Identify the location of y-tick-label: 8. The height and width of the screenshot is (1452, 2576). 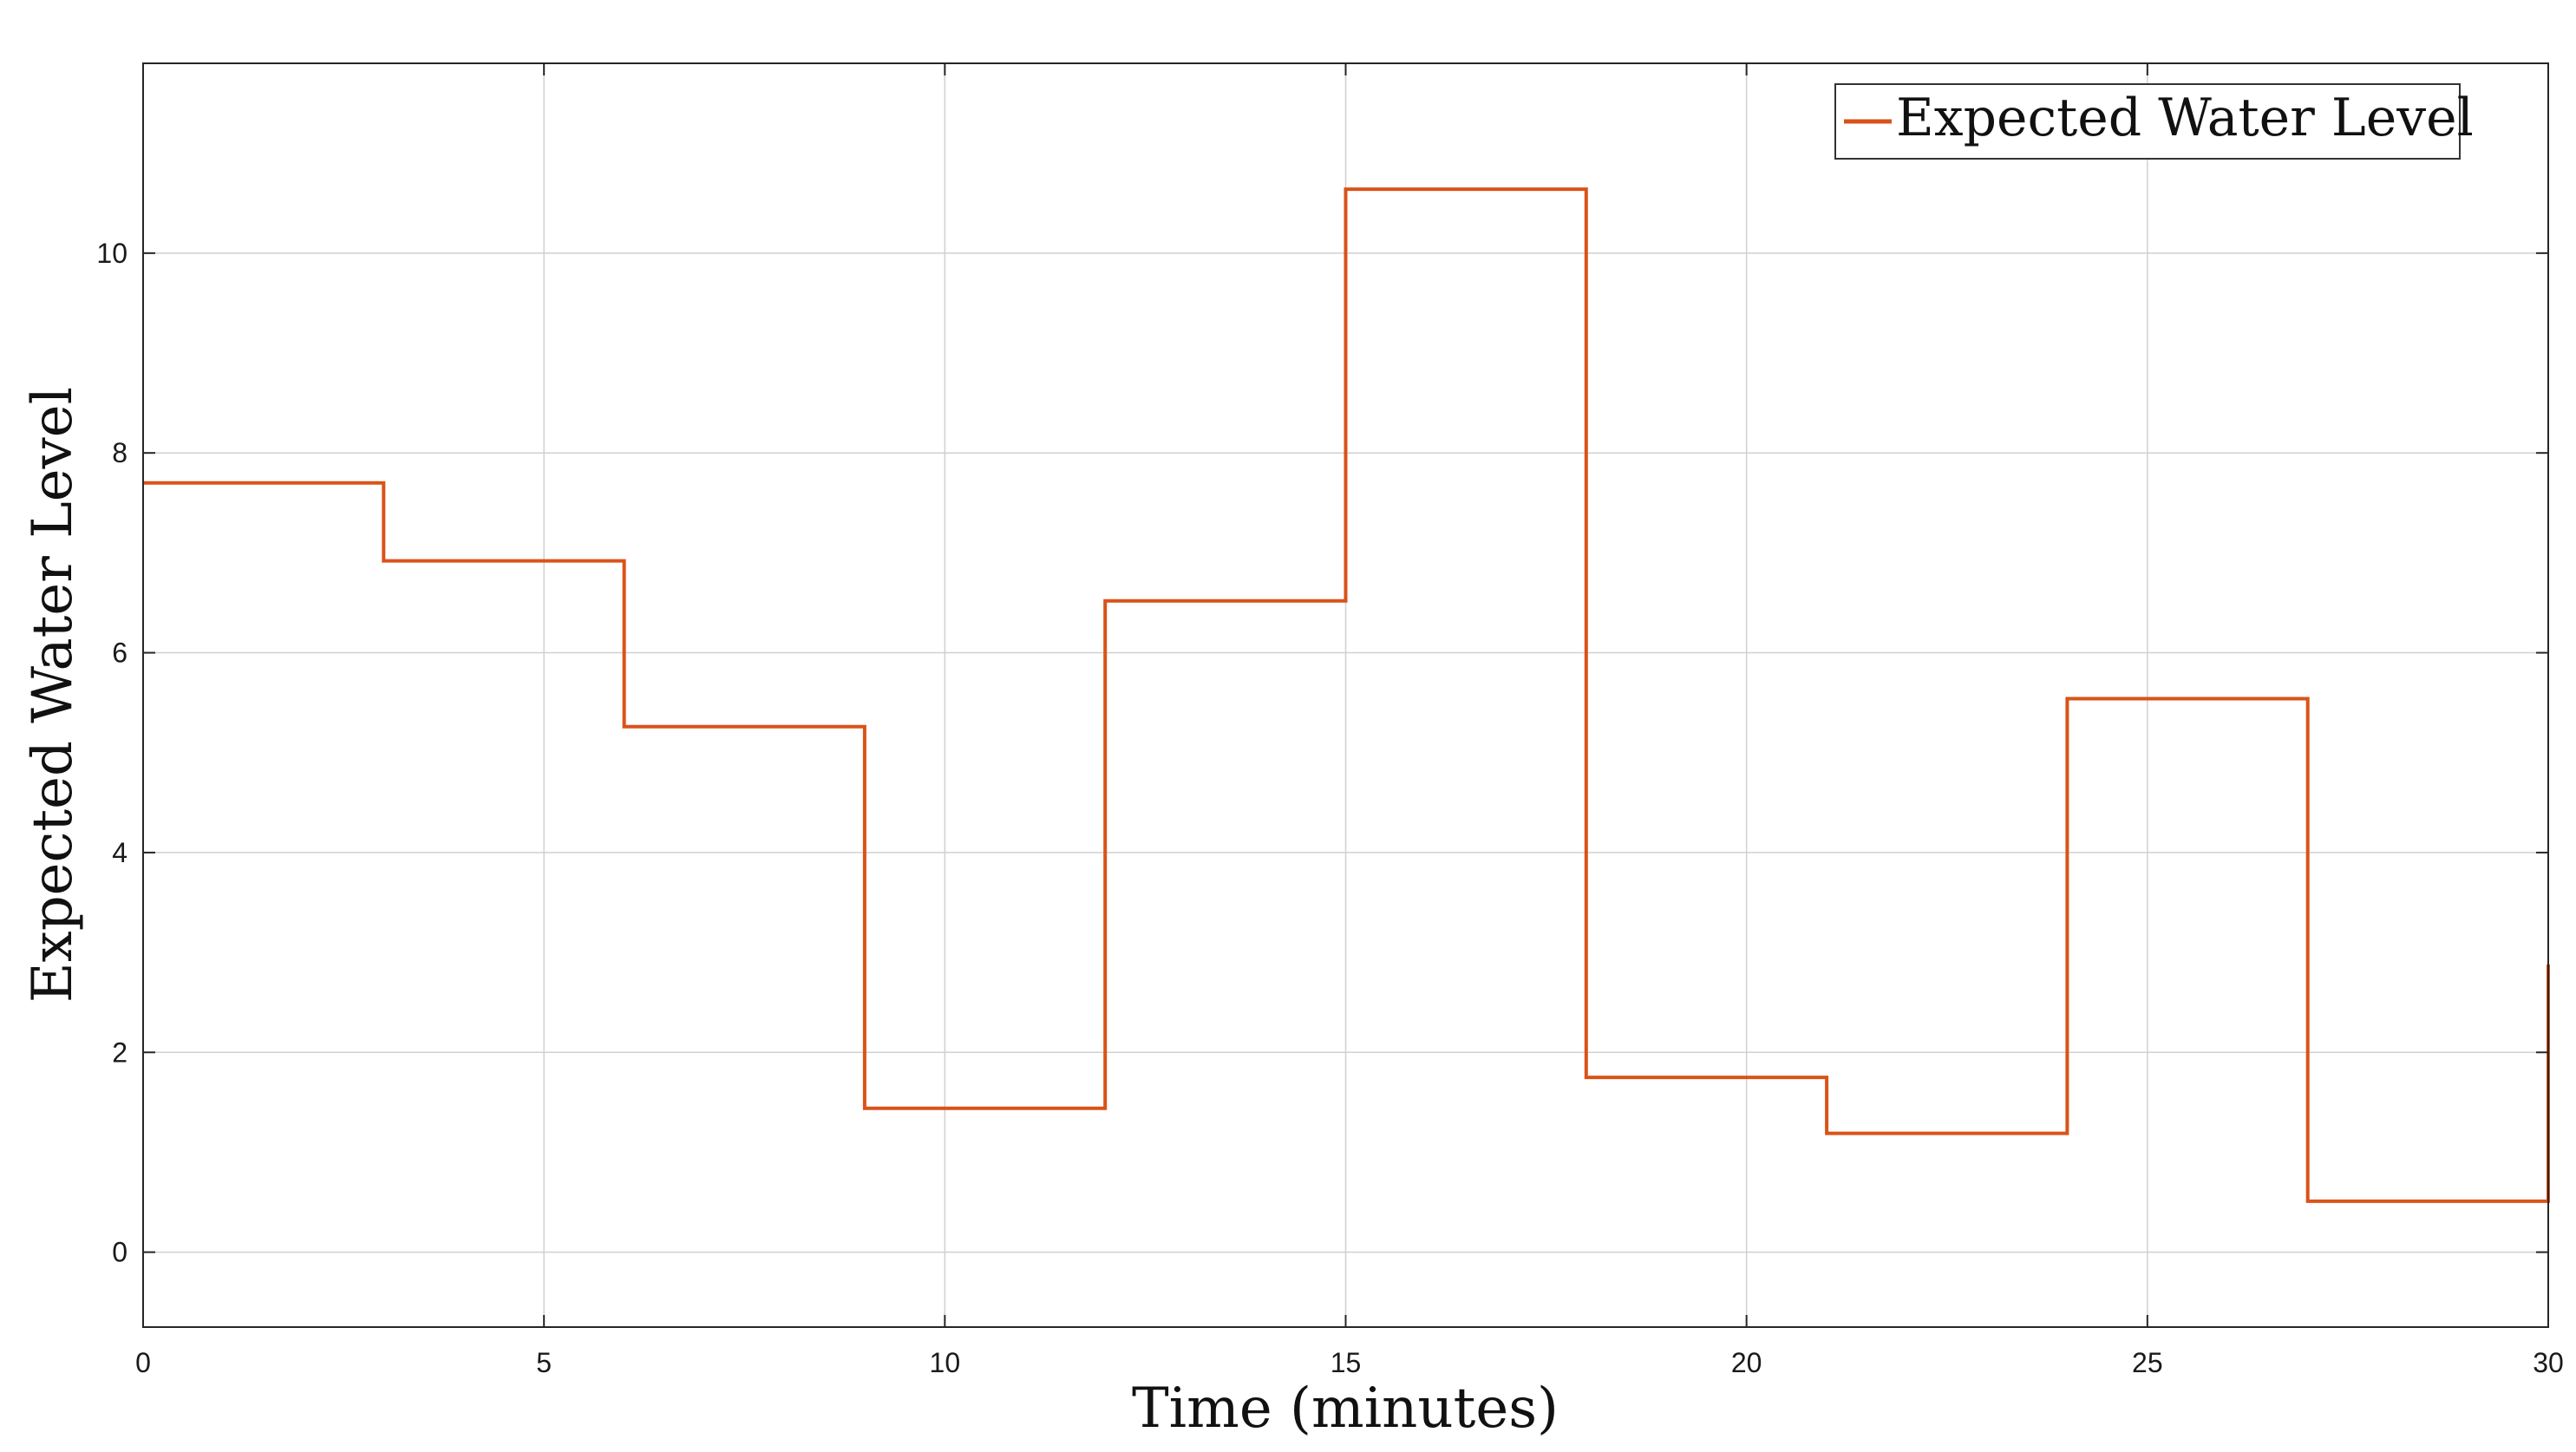
(119, 452).